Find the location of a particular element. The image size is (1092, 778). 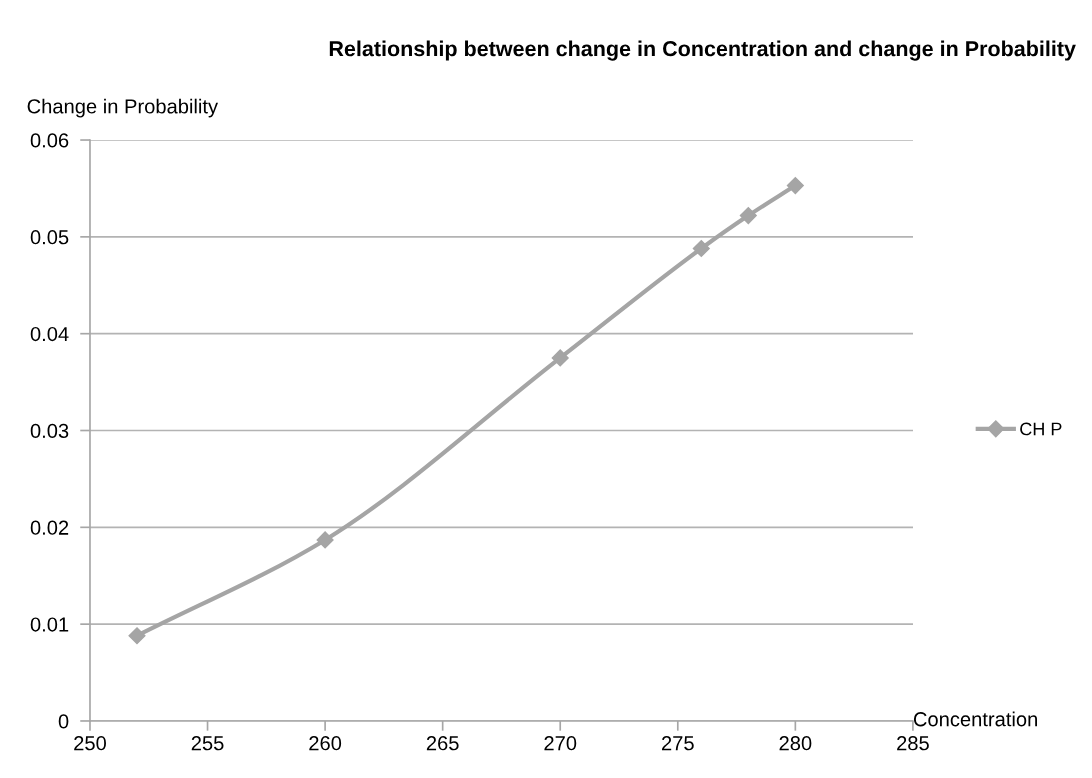

x-tick-label: 285 is located at coordinates (913, 743).